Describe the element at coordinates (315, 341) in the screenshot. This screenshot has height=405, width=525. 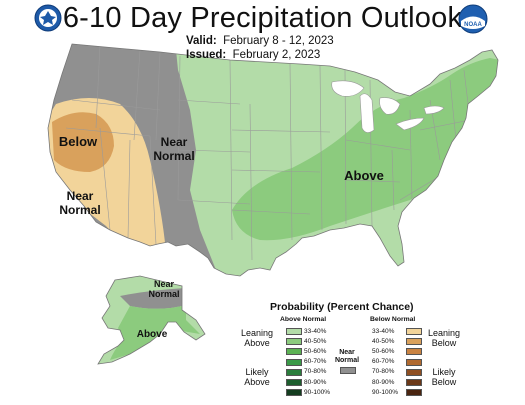
I see `legend-above-range: 40-50%` at that location.